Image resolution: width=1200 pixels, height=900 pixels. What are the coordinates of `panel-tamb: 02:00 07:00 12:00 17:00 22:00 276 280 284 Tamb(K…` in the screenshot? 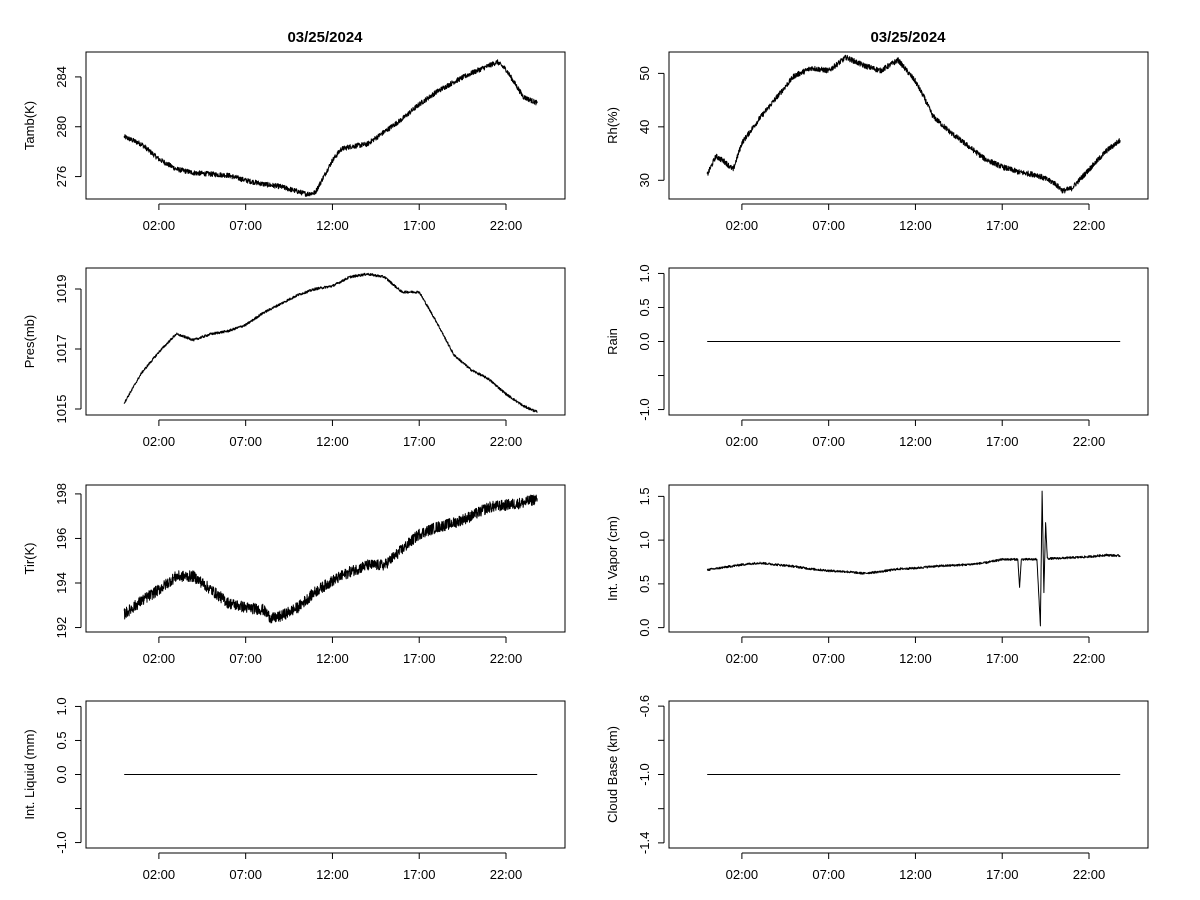 It's located at (294, 142).